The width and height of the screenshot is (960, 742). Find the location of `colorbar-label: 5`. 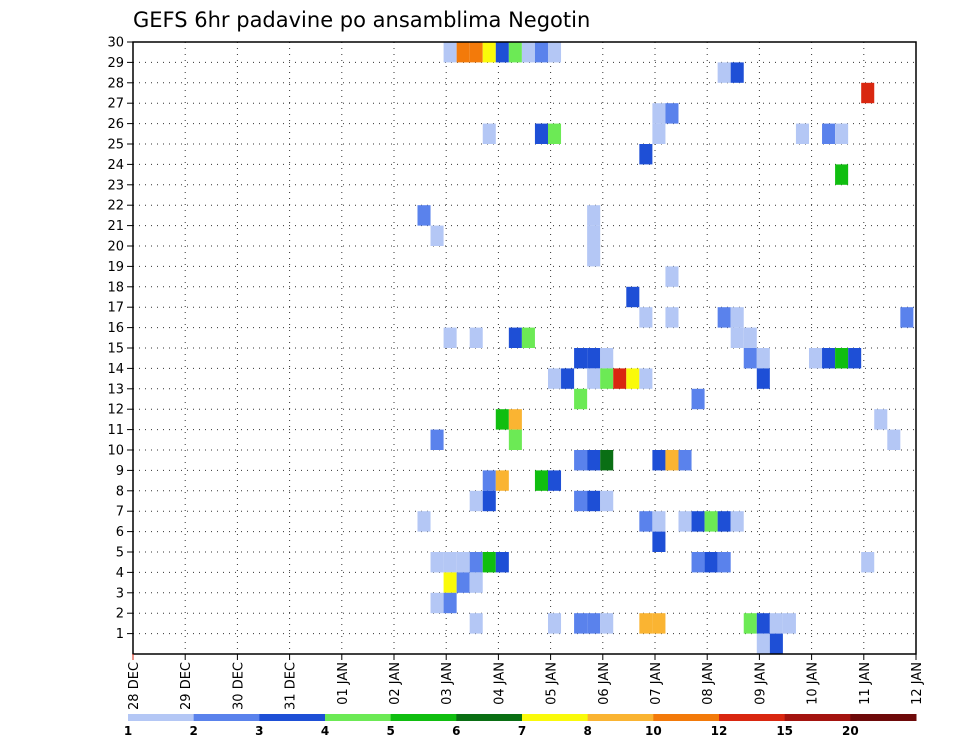

colorbar-label: 5 is located at coordinates (390, 731).